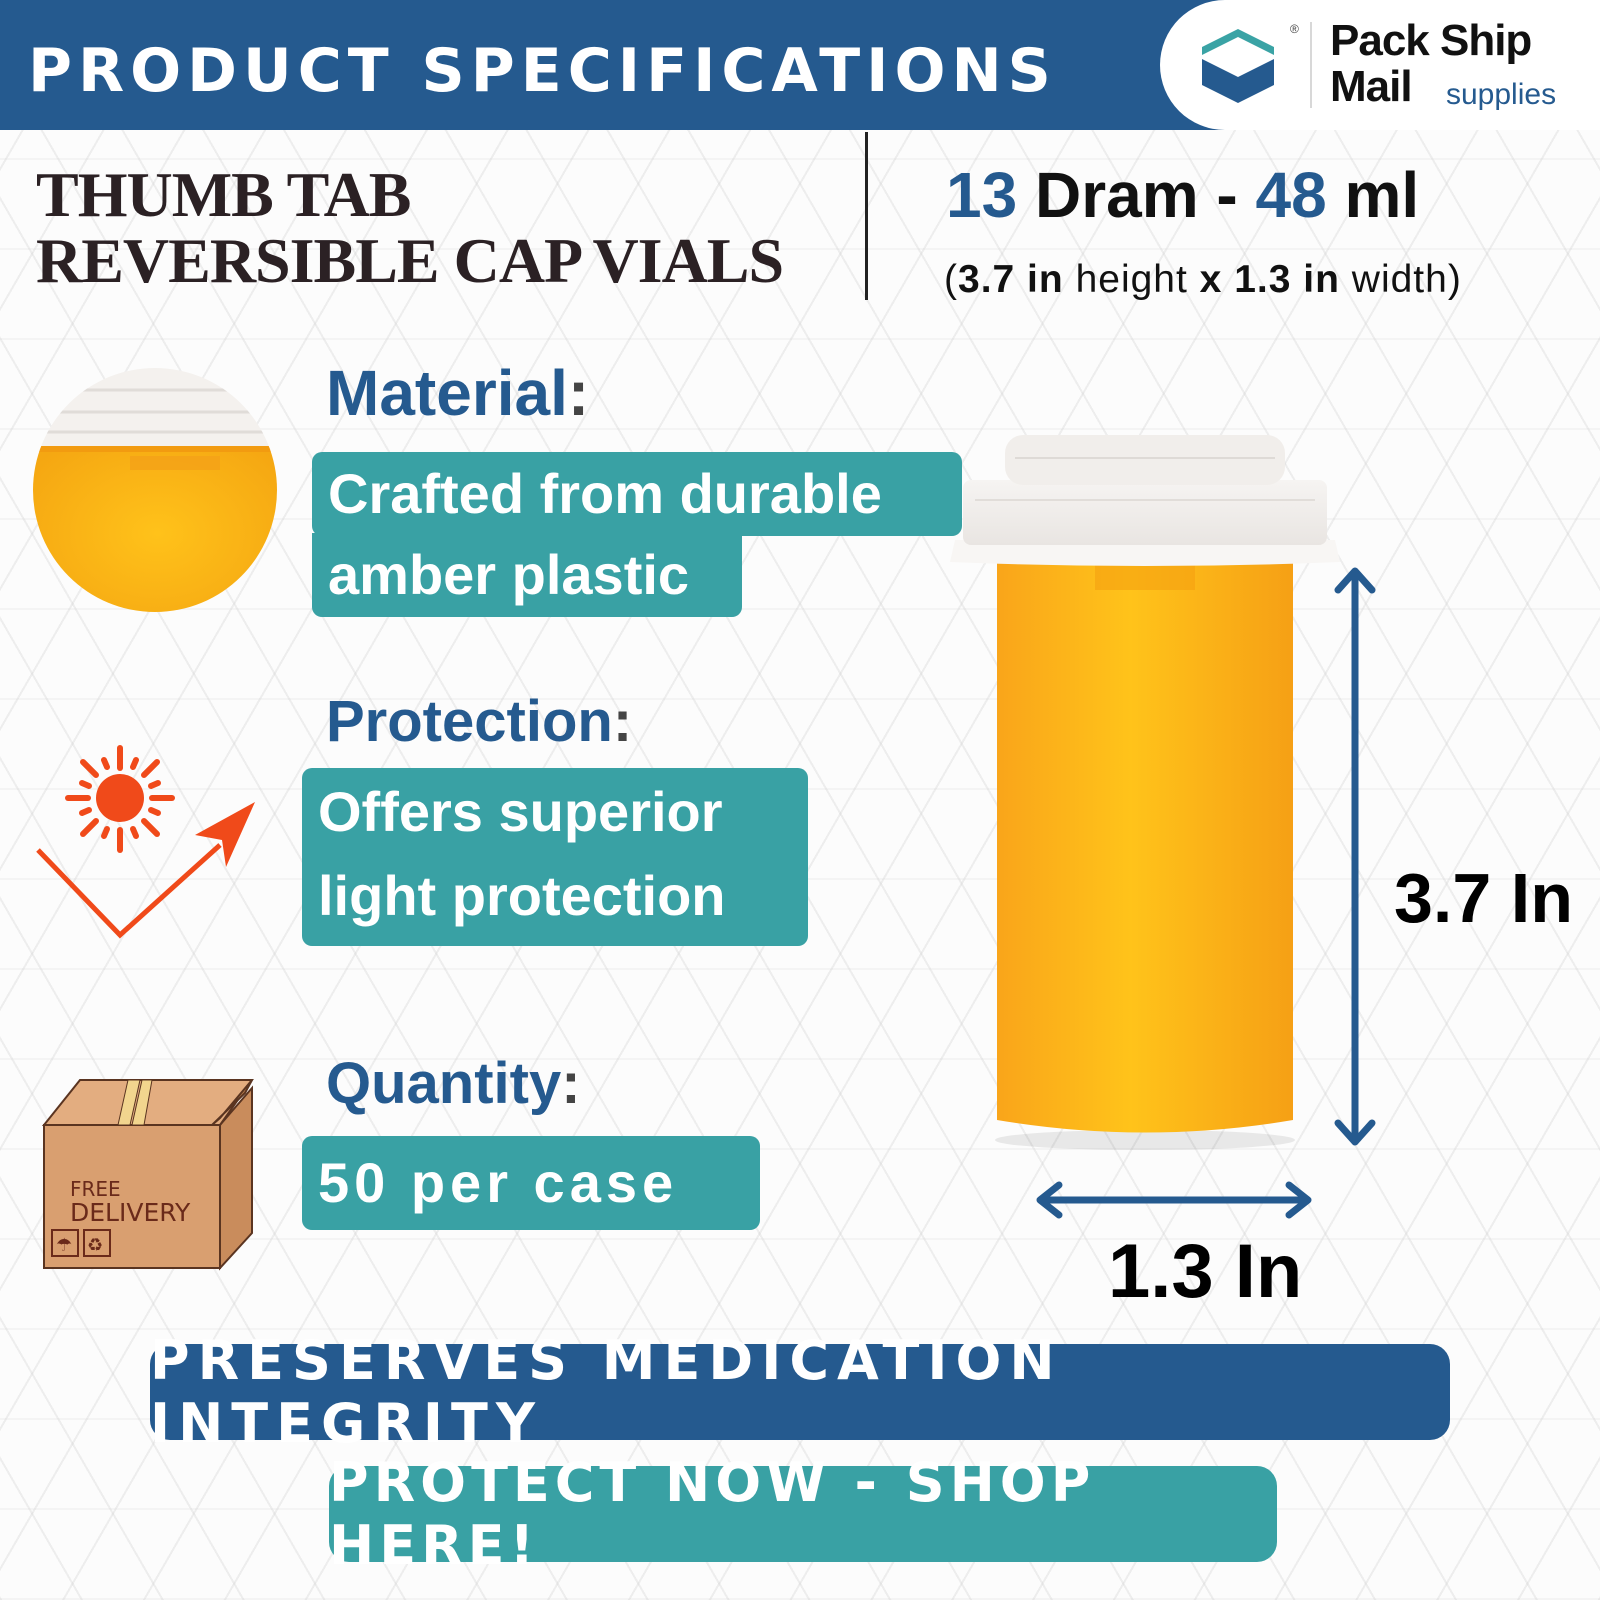 The image size is (1600, 1600). What do you see at coordinates (800, 1392) in the screenshot?
I see `integrity-banner: PRESERVES MEDICATION INTEGRITY` at bounding box center [800, 1392].